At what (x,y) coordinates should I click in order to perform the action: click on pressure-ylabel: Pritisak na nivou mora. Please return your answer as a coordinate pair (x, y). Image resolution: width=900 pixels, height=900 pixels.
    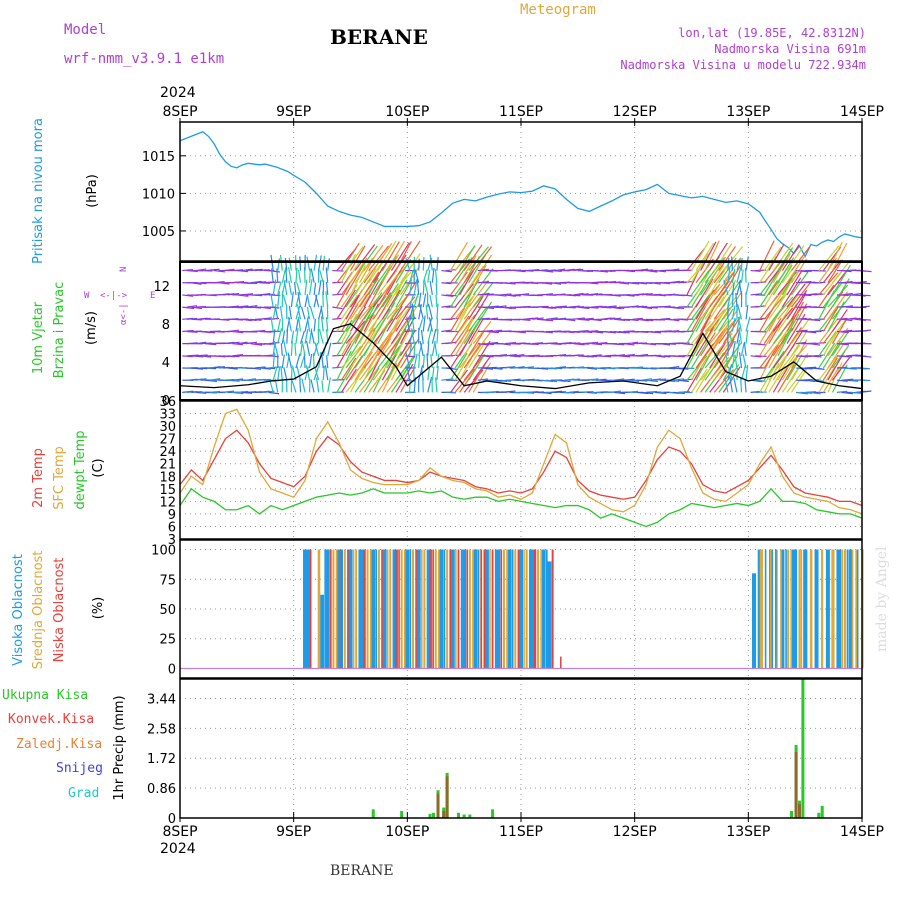
    Looking at the image, I should click on (38, 191).